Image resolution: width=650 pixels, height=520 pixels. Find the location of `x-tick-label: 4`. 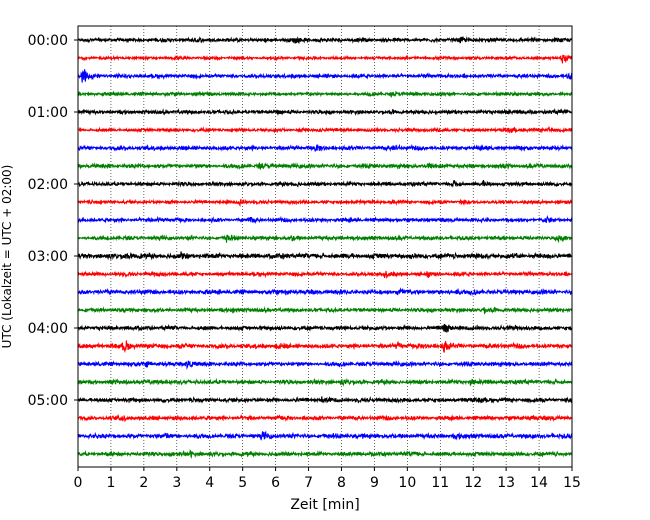

x-tick-label: 4 is located at coordinates (209, 483).